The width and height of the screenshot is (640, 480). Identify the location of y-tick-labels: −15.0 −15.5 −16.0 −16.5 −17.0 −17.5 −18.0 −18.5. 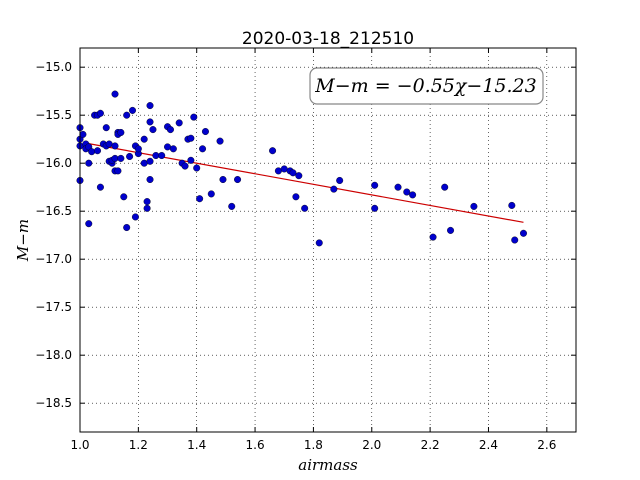
(53, 235).